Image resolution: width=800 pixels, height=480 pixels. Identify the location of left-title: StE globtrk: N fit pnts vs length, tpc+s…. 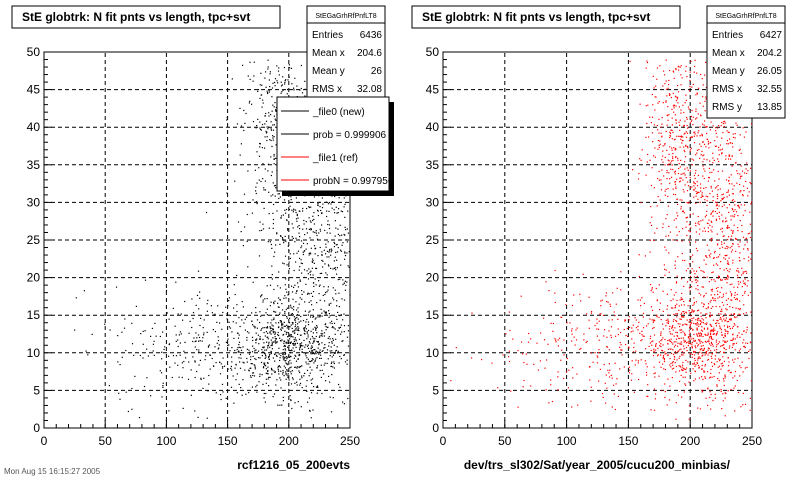
(136, 17).